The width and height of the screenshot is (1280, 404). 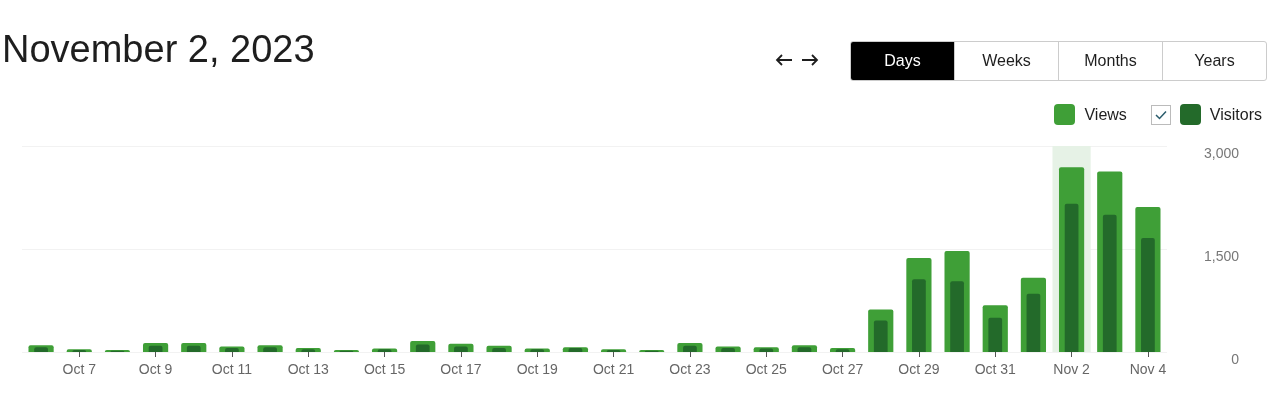 What do you see at coordinates (902, 61) in the screenshot?
I see `text: Days` at bounding box center [902, 61].